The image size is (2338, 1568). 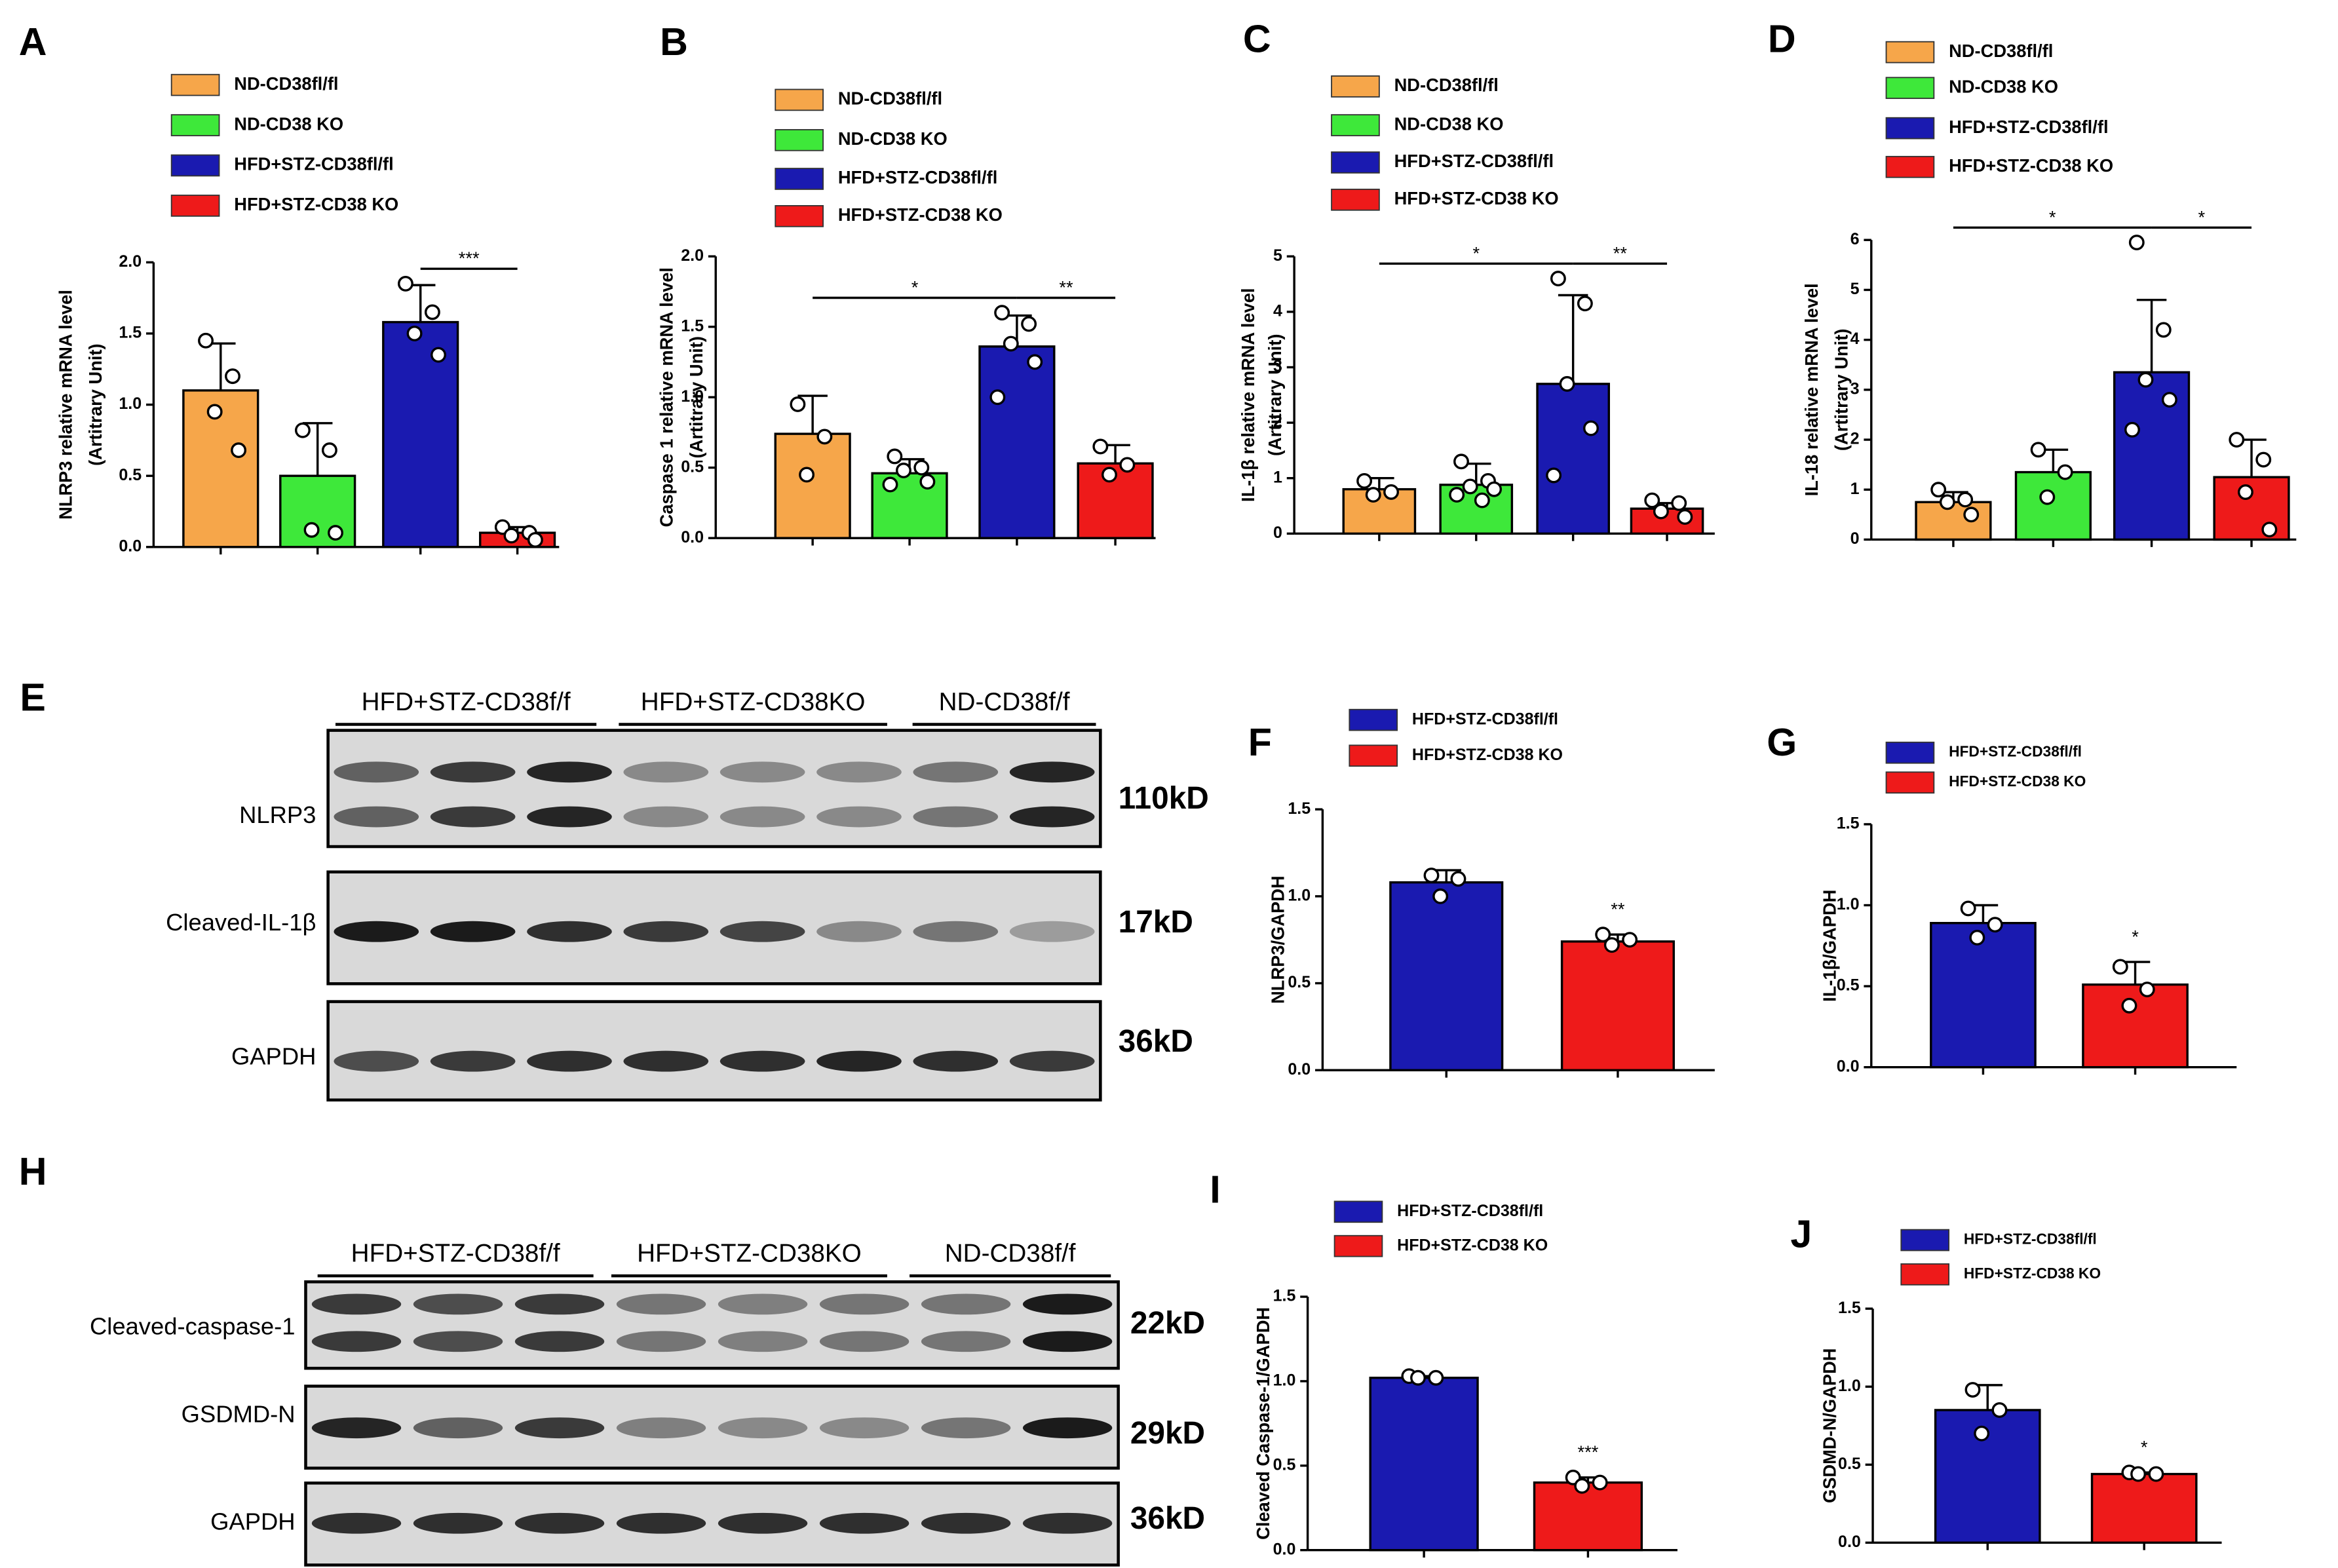 What do you see at coordinates (1167, 1519) in the screenshot?
I see `size-label: 36kD` at bounding box center [1167, 1519].